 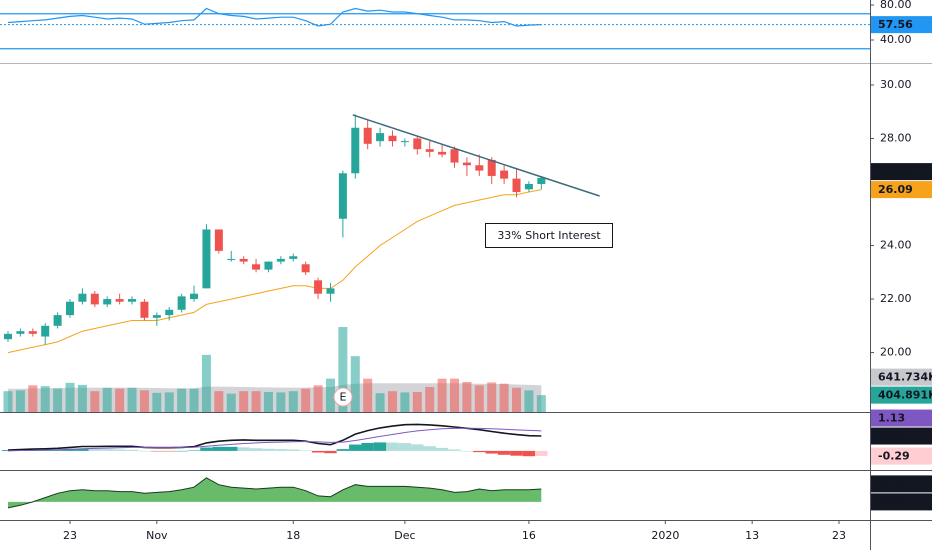 What do you see at coordinates (896, 39) in the screenshot?
I see `y-tick-label: 40.00` at bounding box center [896, 39].